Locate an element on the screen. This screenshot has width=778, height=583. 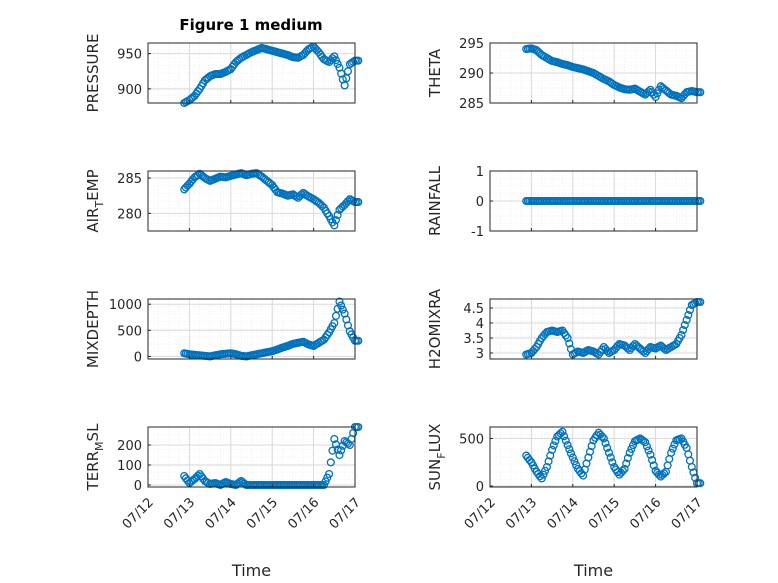
ytick-label: 4 is located at coordinates (480, 324).